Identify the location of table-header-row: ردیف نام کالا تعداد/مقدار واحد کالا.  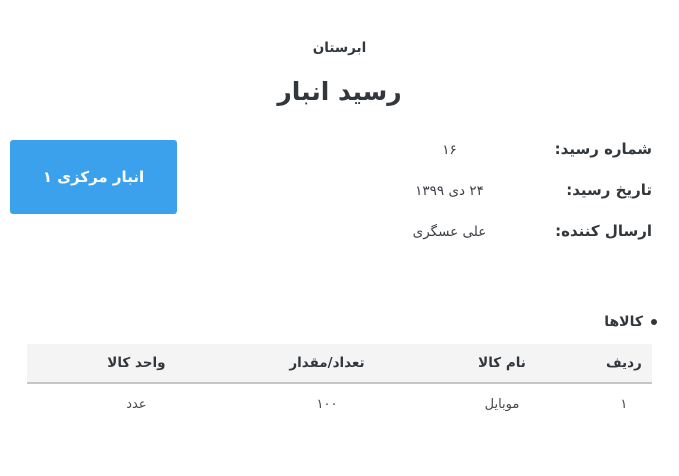
(339, 363).